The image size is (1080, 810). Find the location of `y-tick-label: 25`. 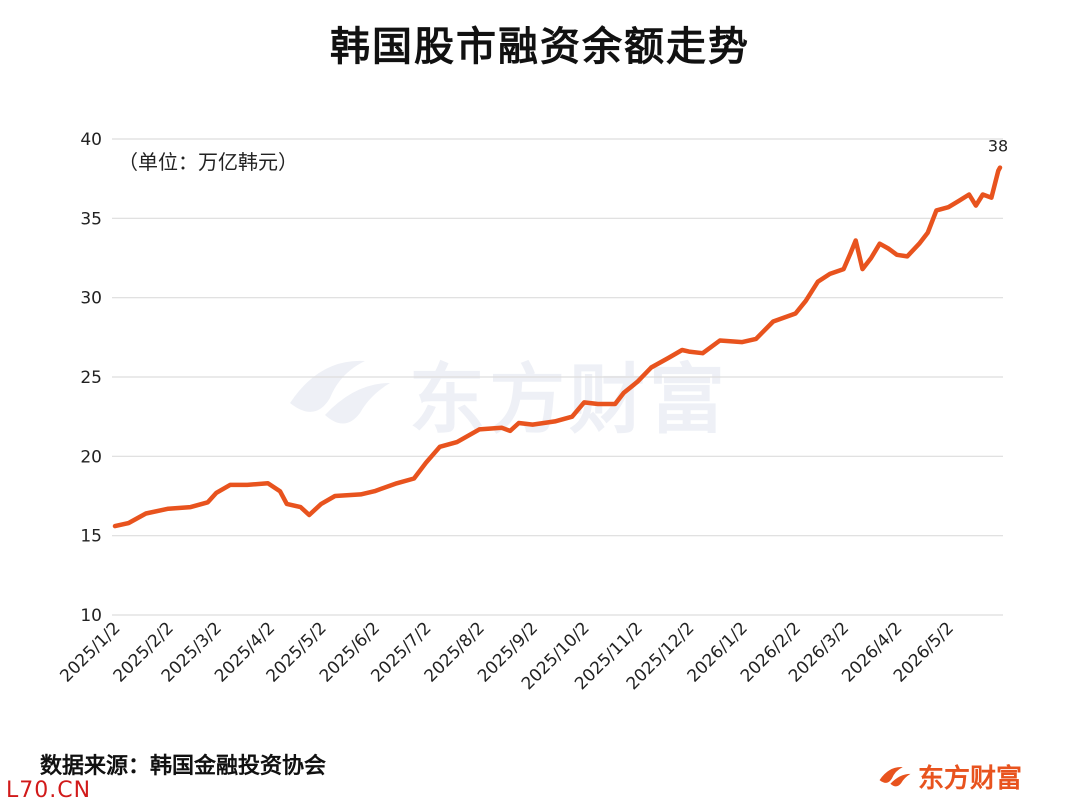

y-tick-label: 25 is located at coordinates (91, 378).